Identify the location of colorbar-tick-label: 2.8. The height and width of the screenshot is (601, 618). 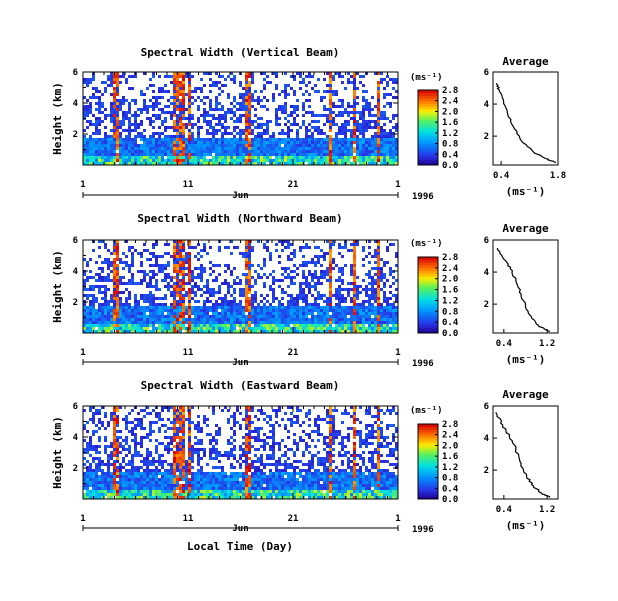
(450, 258).